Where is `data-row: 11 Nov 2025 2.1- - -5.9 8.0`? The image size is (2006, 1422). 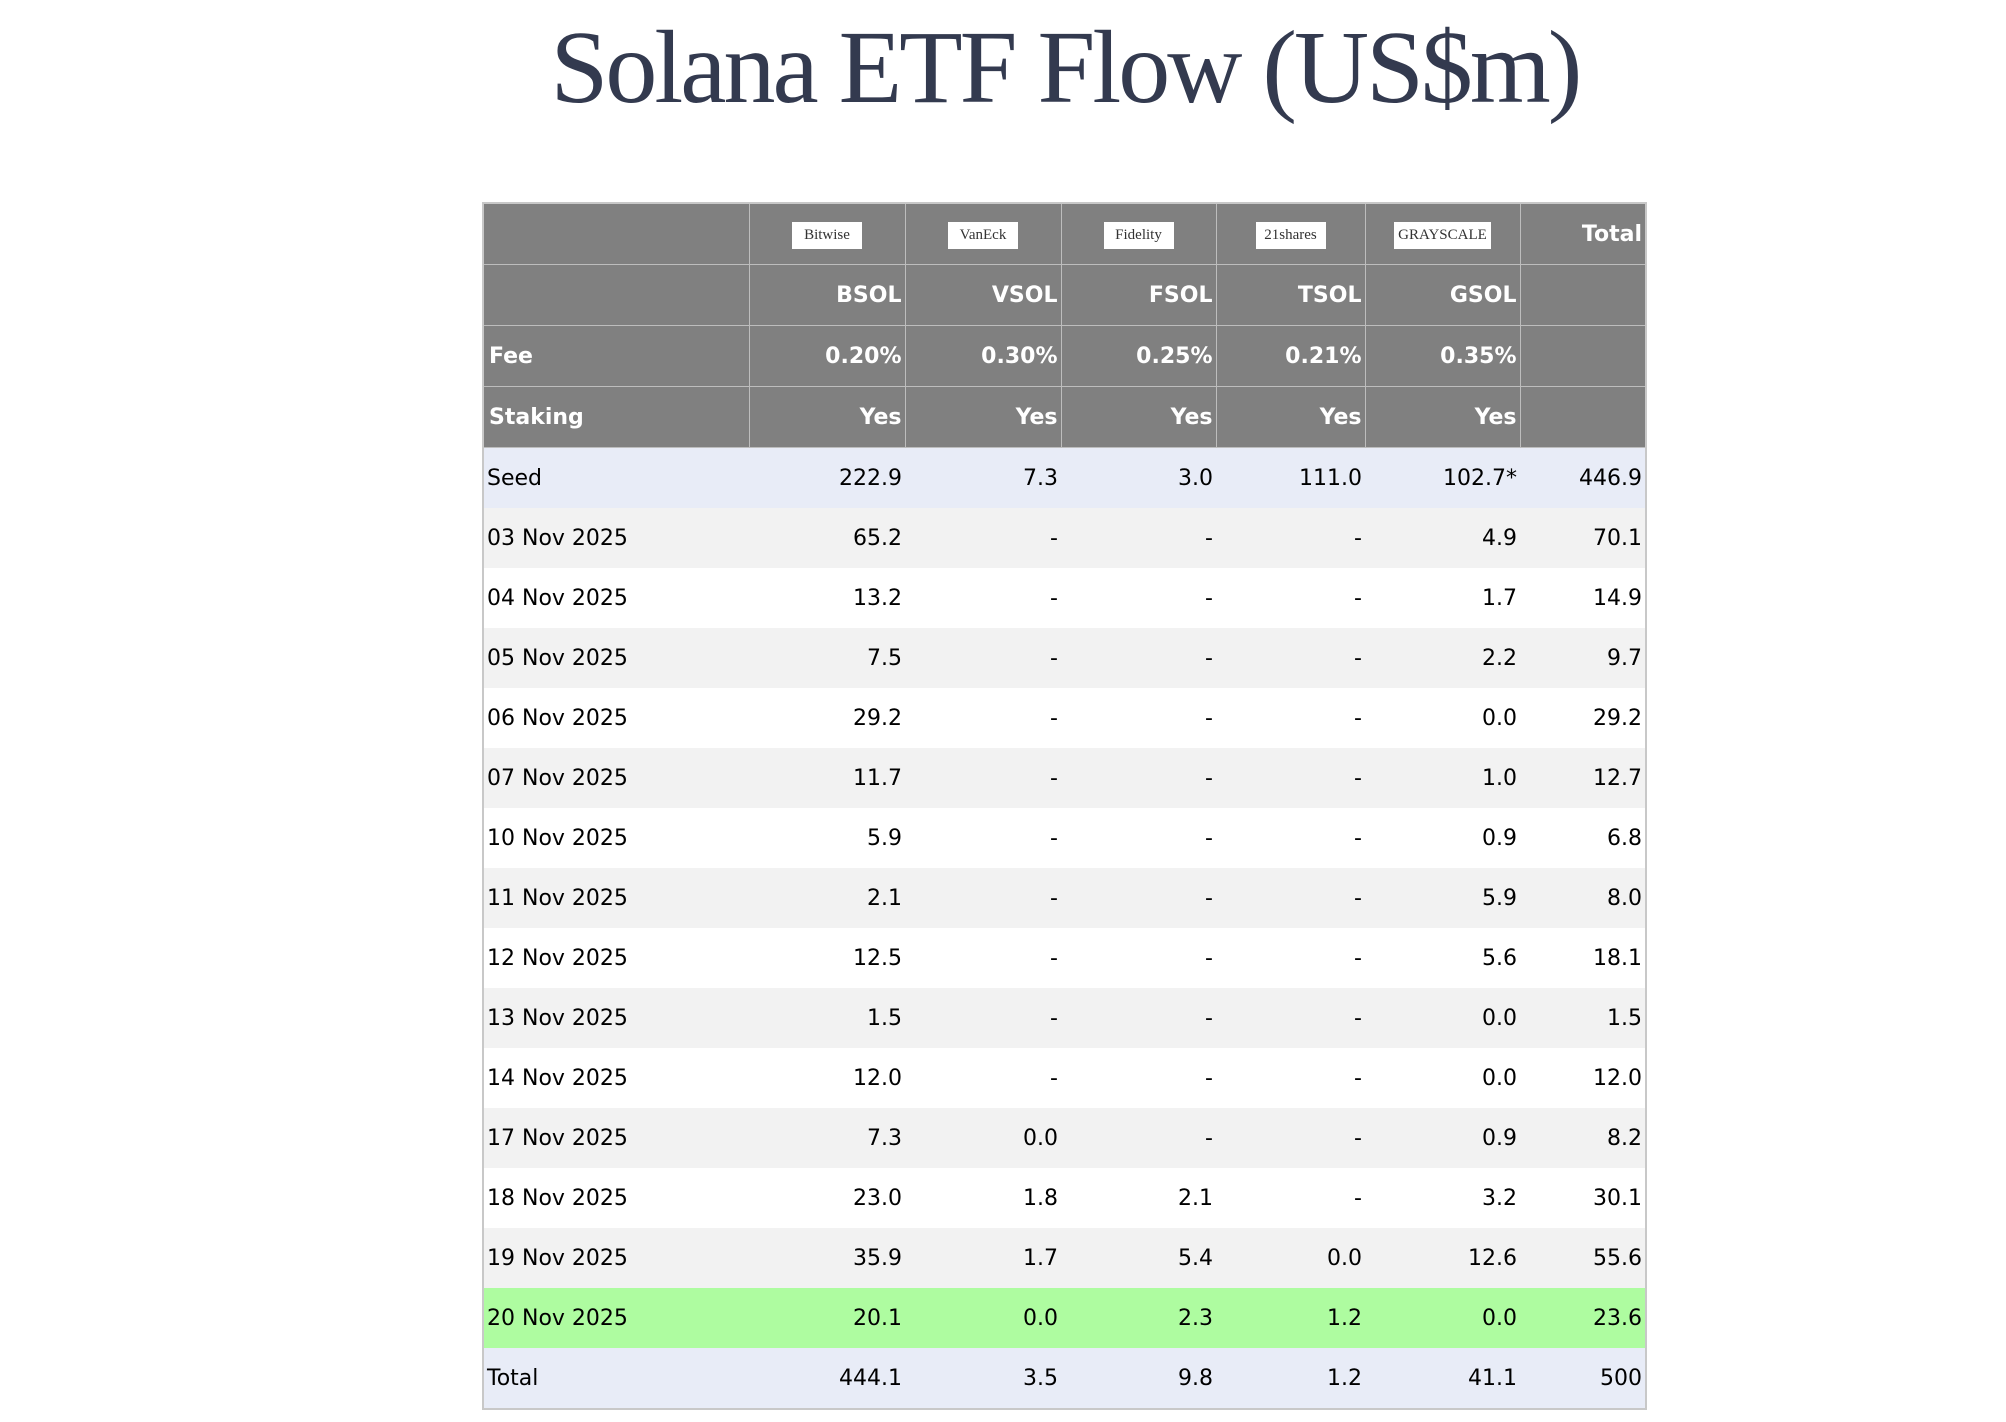 data-row: 11 Nov 2025 2.1- - -5.9 8.0 is located at coordinates (1064, 898).